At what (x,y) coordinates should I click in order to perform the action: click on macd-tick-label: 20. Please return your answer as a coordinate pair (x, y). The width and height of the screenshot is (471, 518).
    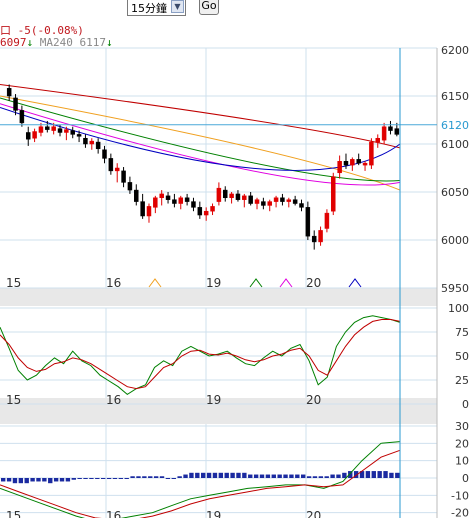
    Looking at the image, I should click on (462, 443).